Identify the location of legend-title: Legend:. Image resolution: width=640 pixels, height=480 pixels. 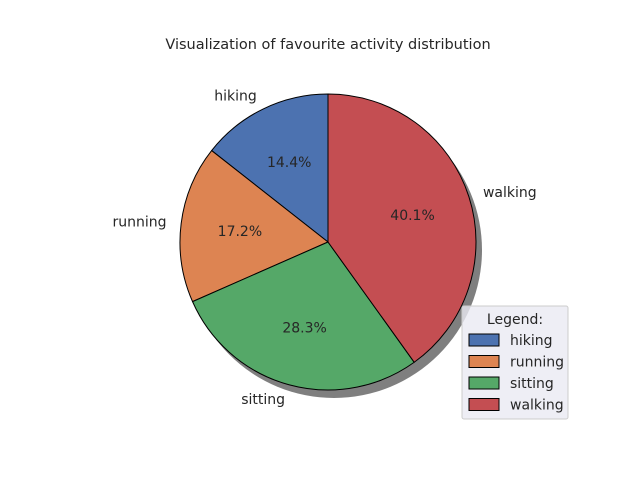
(515, 320).